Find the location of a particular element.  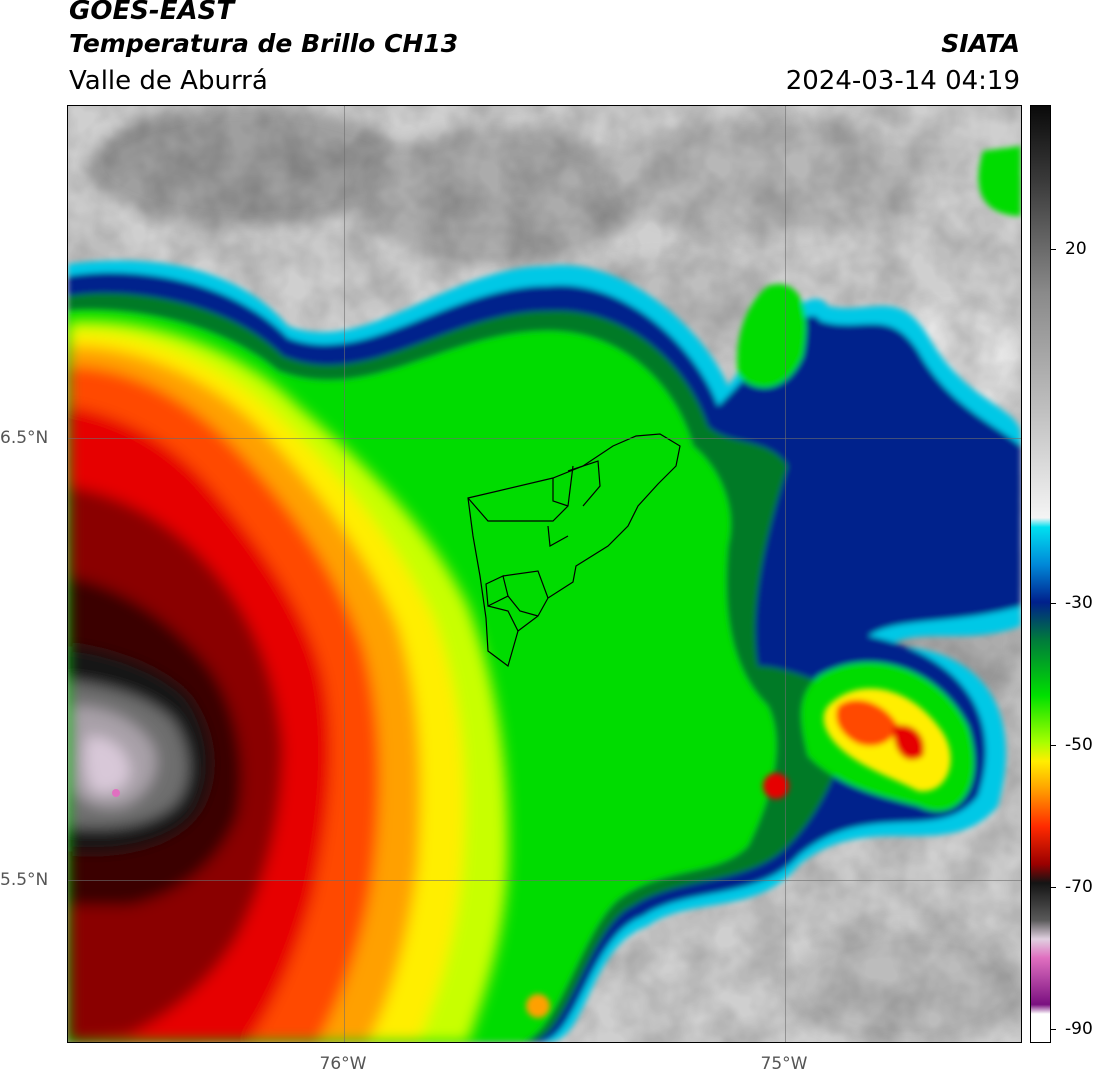

lat-label-6-5: 6.5°N is located at coordinates (24, 438).